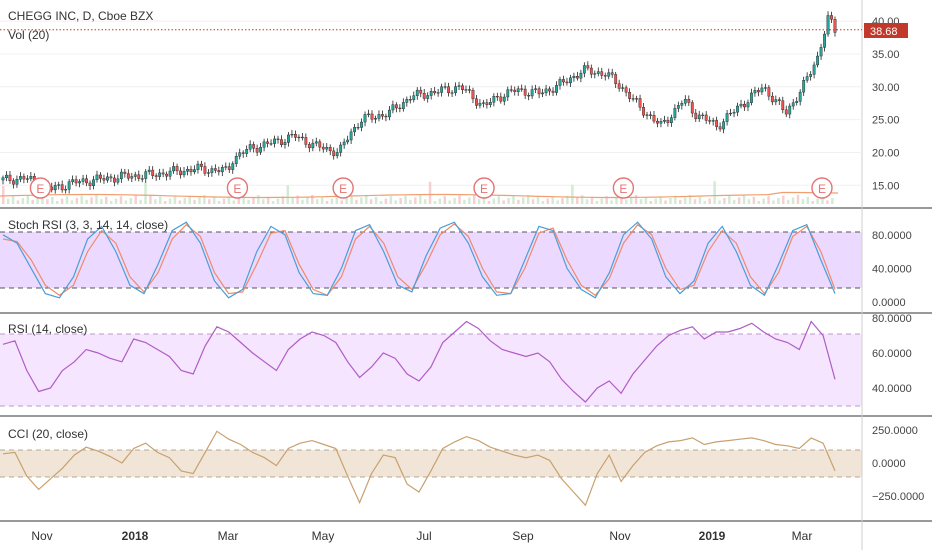 The image size is (932, 555). Describe the element at coordinates (892, 389) in the screenshot. I see `rsi-axis-tick-label: 40.0000` at that location.